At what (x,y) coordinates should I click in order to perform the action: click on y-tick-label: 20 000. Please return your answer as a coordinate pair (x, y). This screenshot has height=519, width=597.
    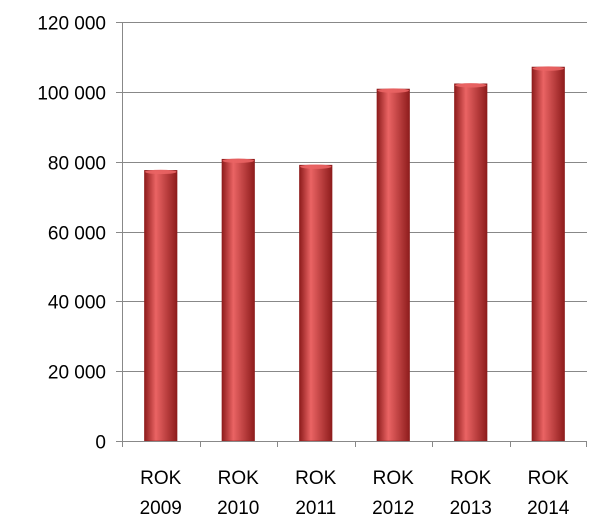
    Looking at the image, I should click on (77, 373).